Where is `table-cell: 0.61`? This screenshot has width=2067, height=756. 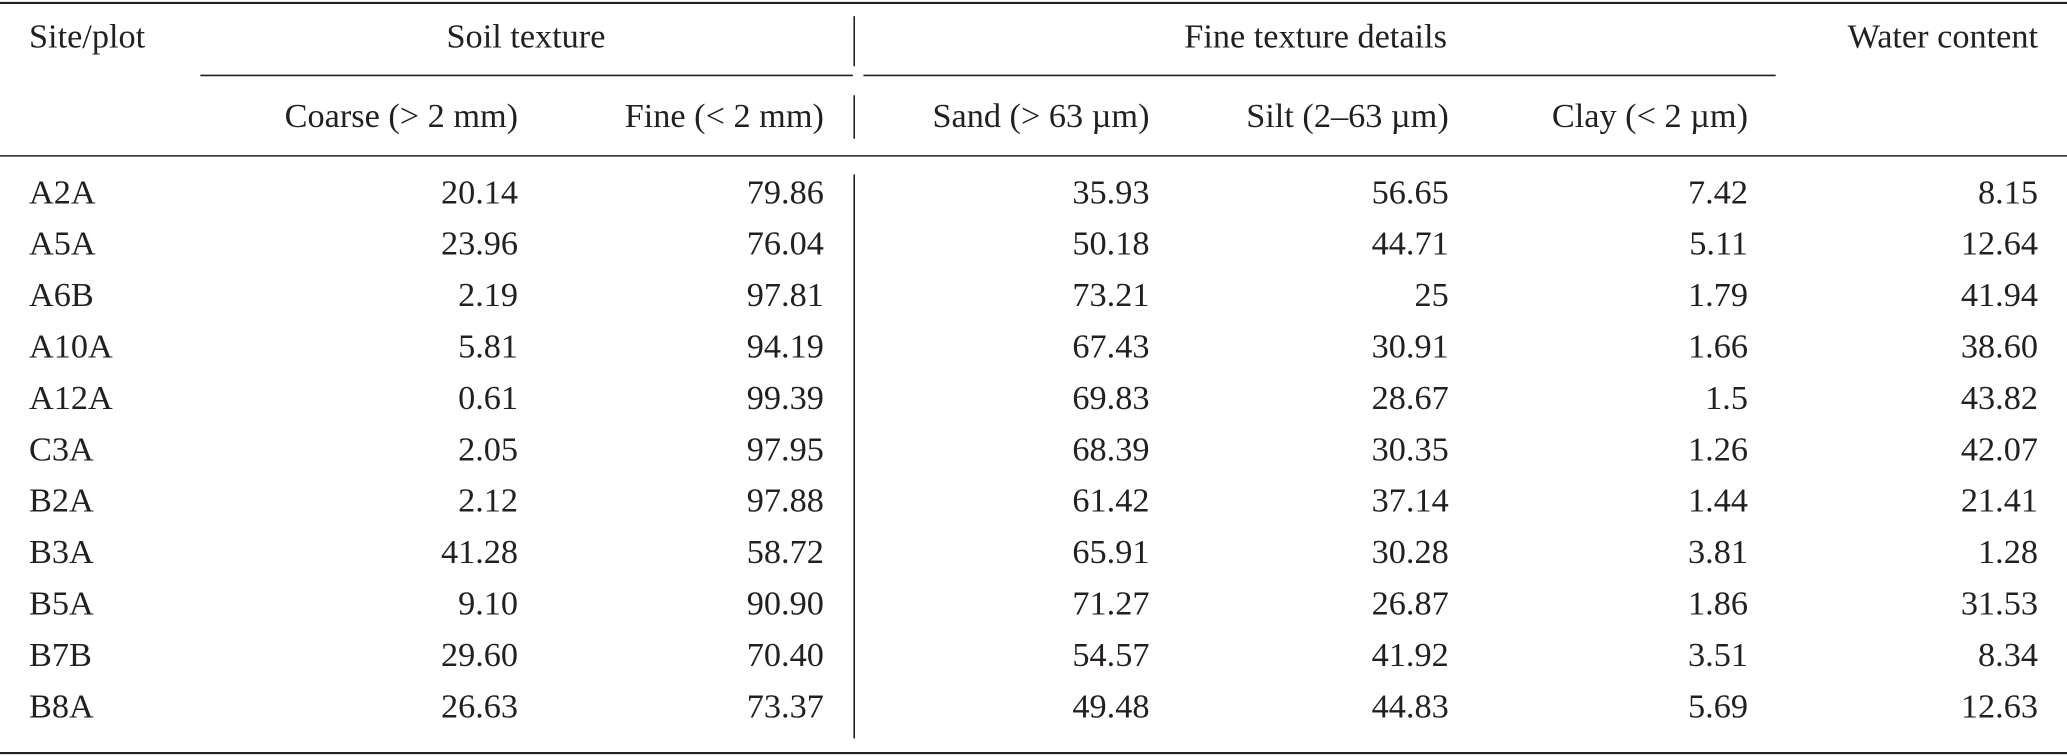
table-cell: 0.61 is located at coordinates (488, 398).